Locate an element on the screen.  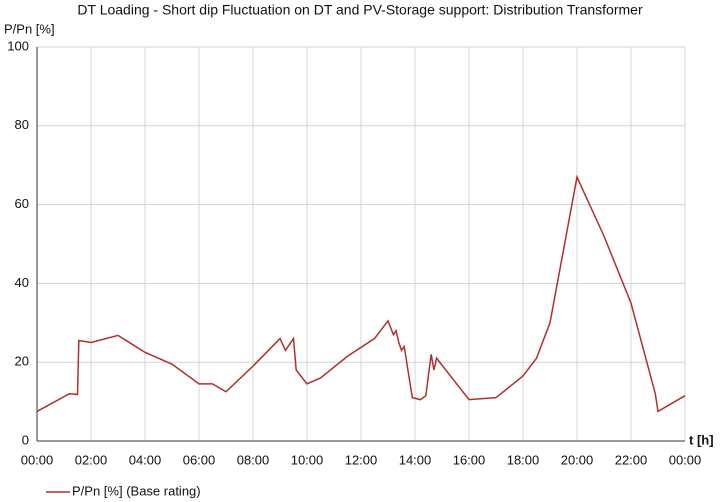
y-tick-label: 100 is located at coordinates (18, 45).